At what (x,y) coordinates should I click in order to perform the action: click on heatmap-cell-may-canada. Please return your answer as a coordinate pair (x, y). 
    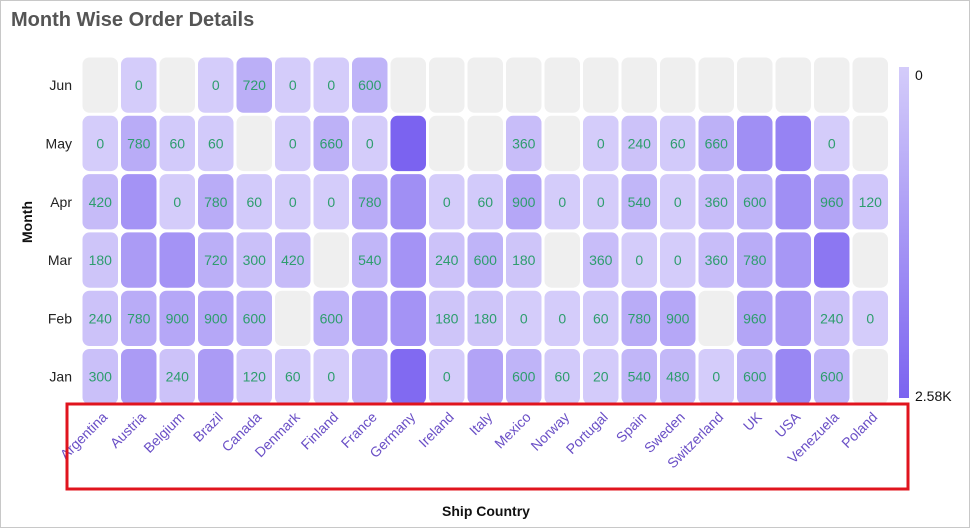
    Looking at the image, I should click on (254, 143).